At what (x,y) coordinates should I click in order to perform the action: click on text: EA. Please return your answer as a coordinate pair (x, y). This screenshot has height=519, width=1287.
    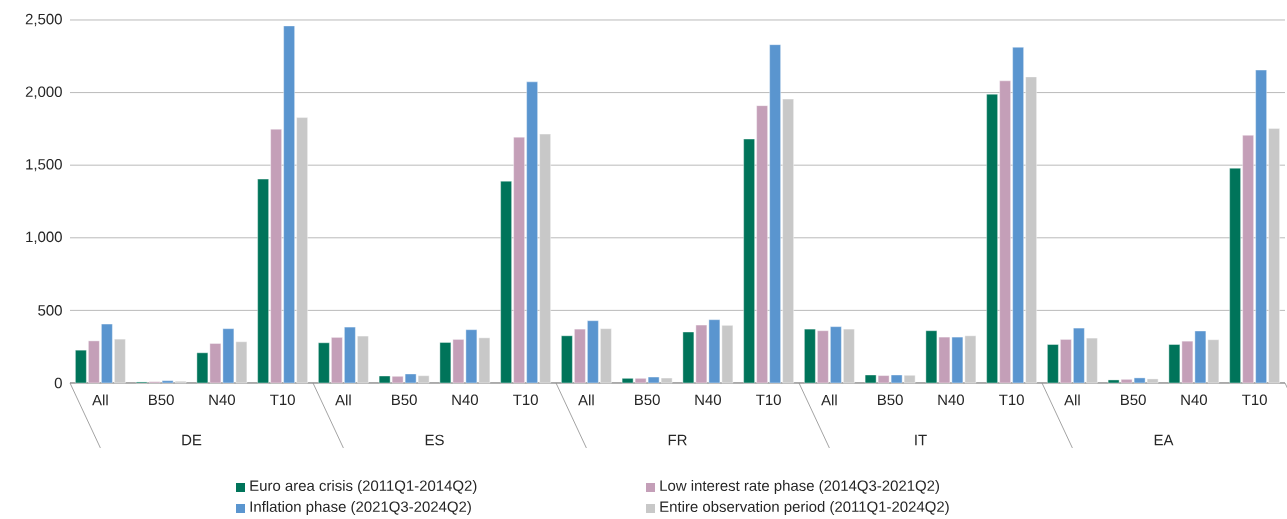
    Looking at the image, I should click on (1164, 440).